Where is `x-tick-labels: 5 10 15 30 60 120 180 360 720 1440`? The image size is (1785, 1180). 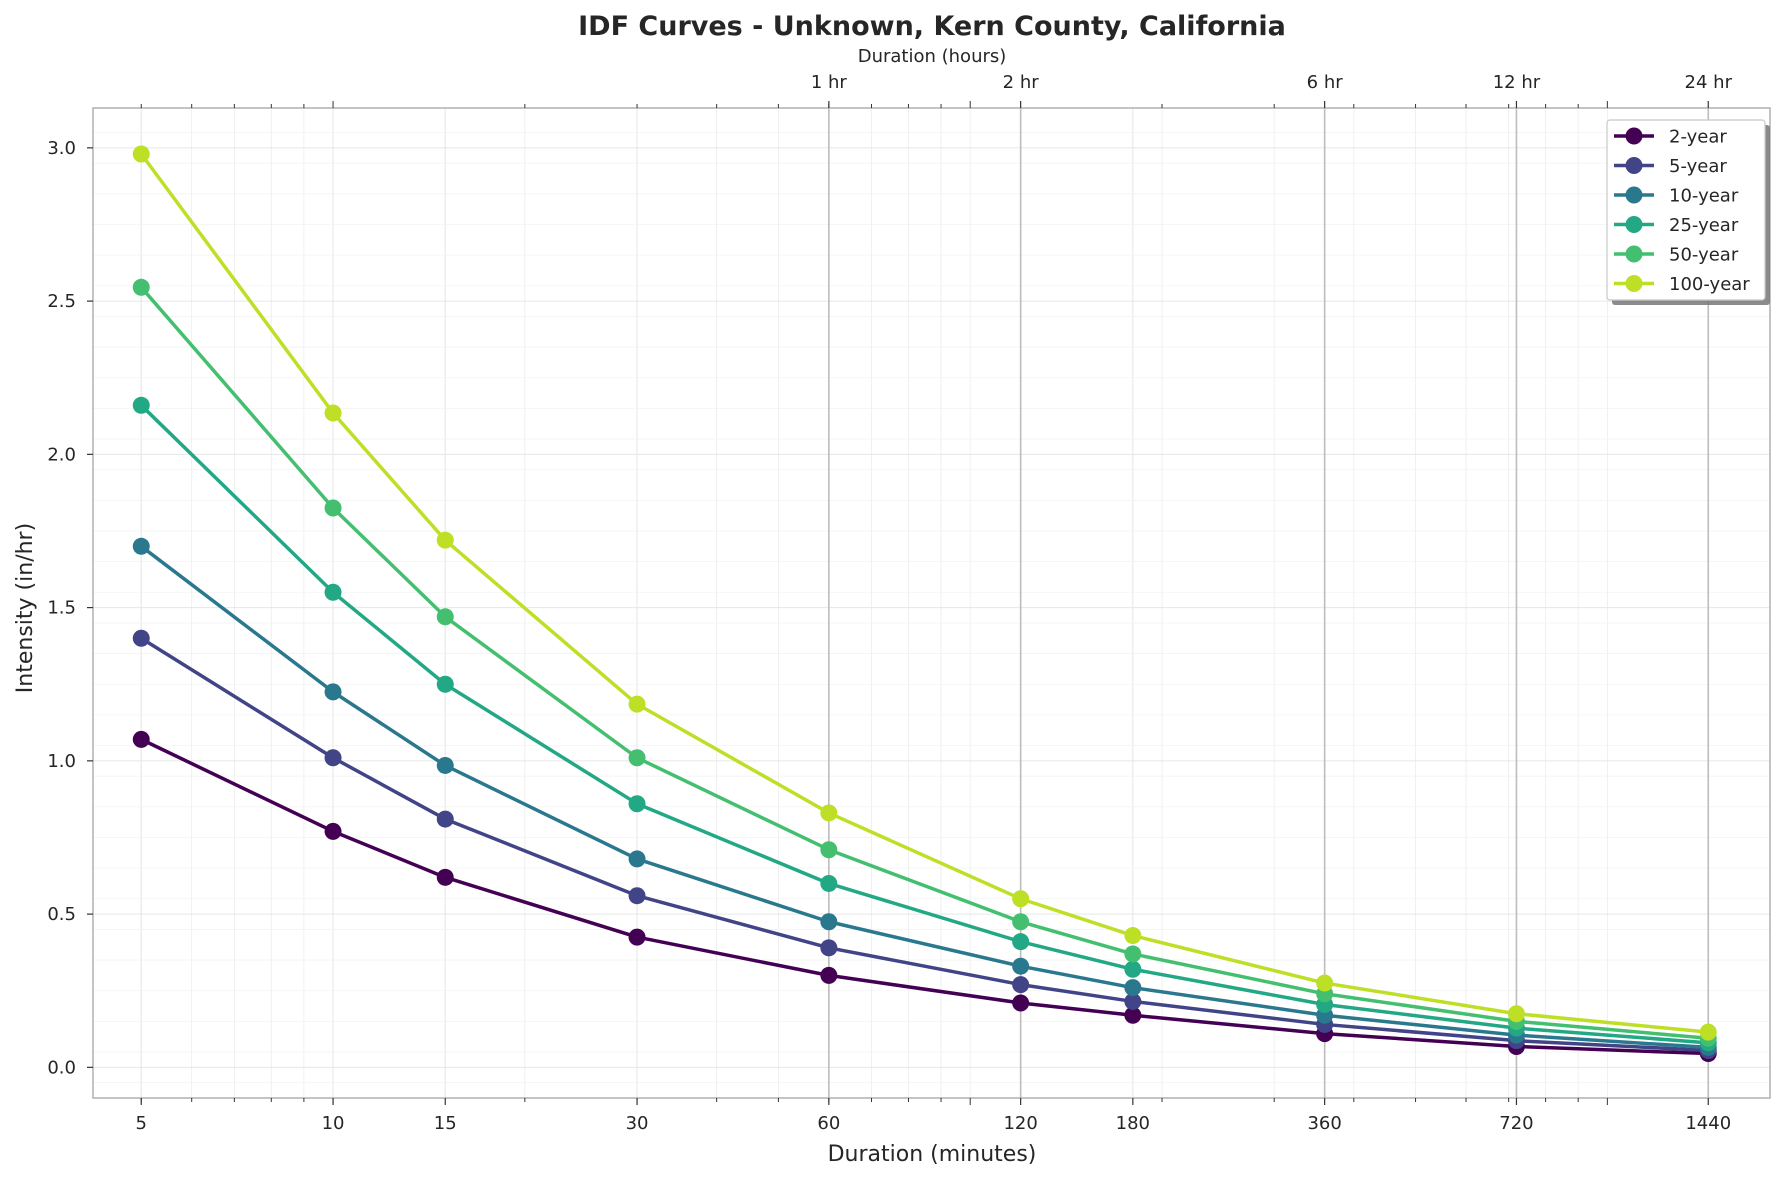
x-tick-labels: 5 10 15 30 60 120 180 360 720 1440 is located at coordinates (934, 1123).